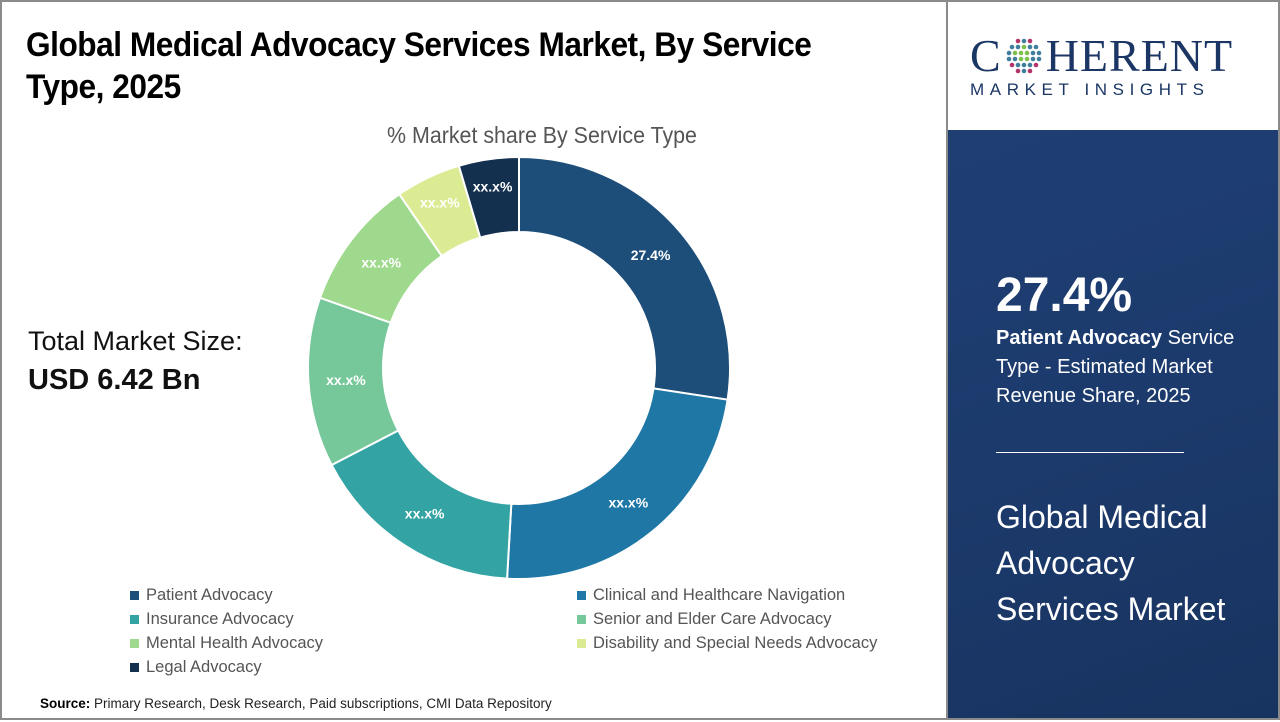 This screenshot has width=1280, height=722. I want to click on total-market-value: USD 6.42 Bn, so click(114, 380).